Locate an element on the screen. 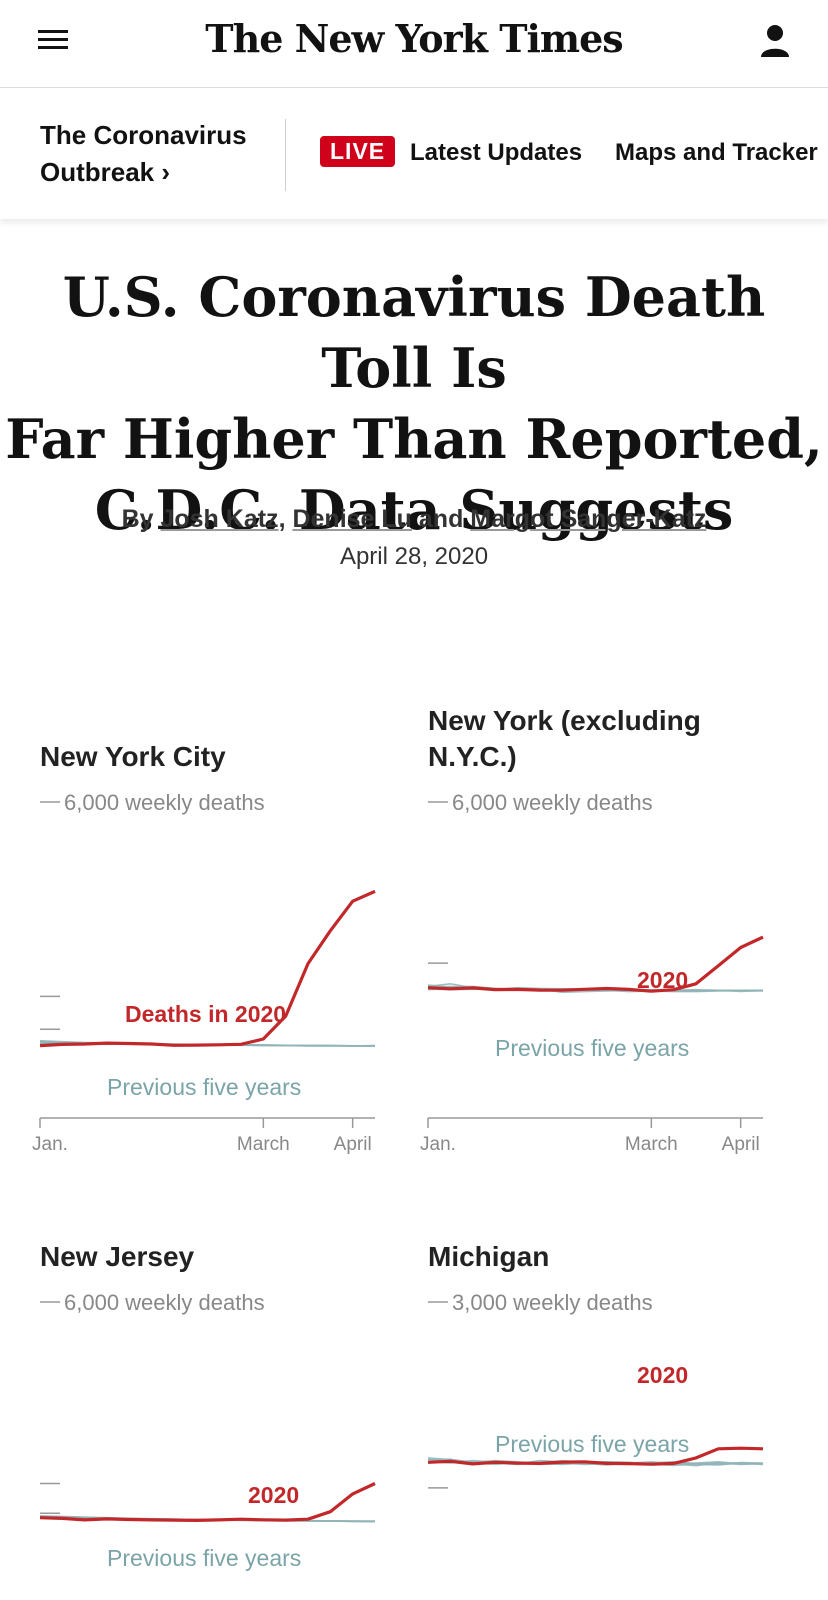 This screenshot has height=1600, width=828. scale-label: 3,000 weekly deaths is located at coordinates (552, 1302).